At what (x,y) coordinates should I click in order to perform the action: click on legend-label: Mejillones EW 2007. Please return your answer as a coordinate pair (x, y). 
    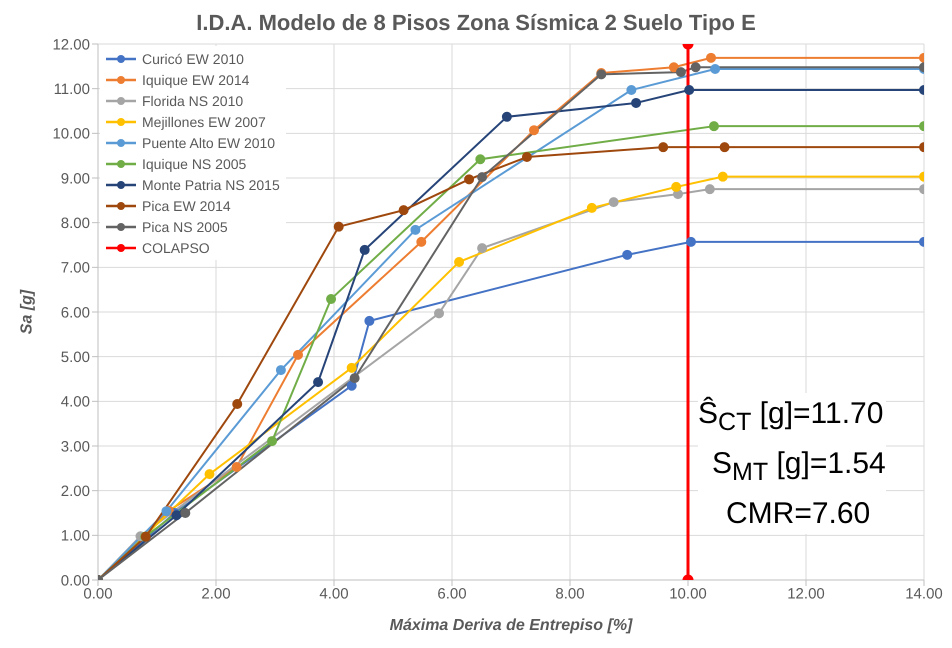
    Looking at the image, I should click on (204, 122).